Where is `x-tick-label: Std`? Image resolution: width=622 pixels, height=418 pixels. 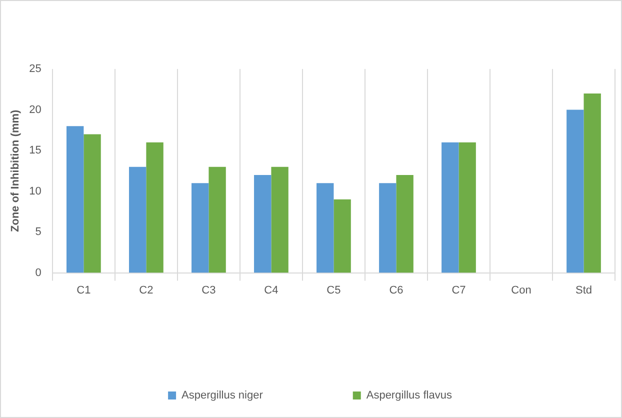
x-tick-label: Std is located at coordinates (583, 290).